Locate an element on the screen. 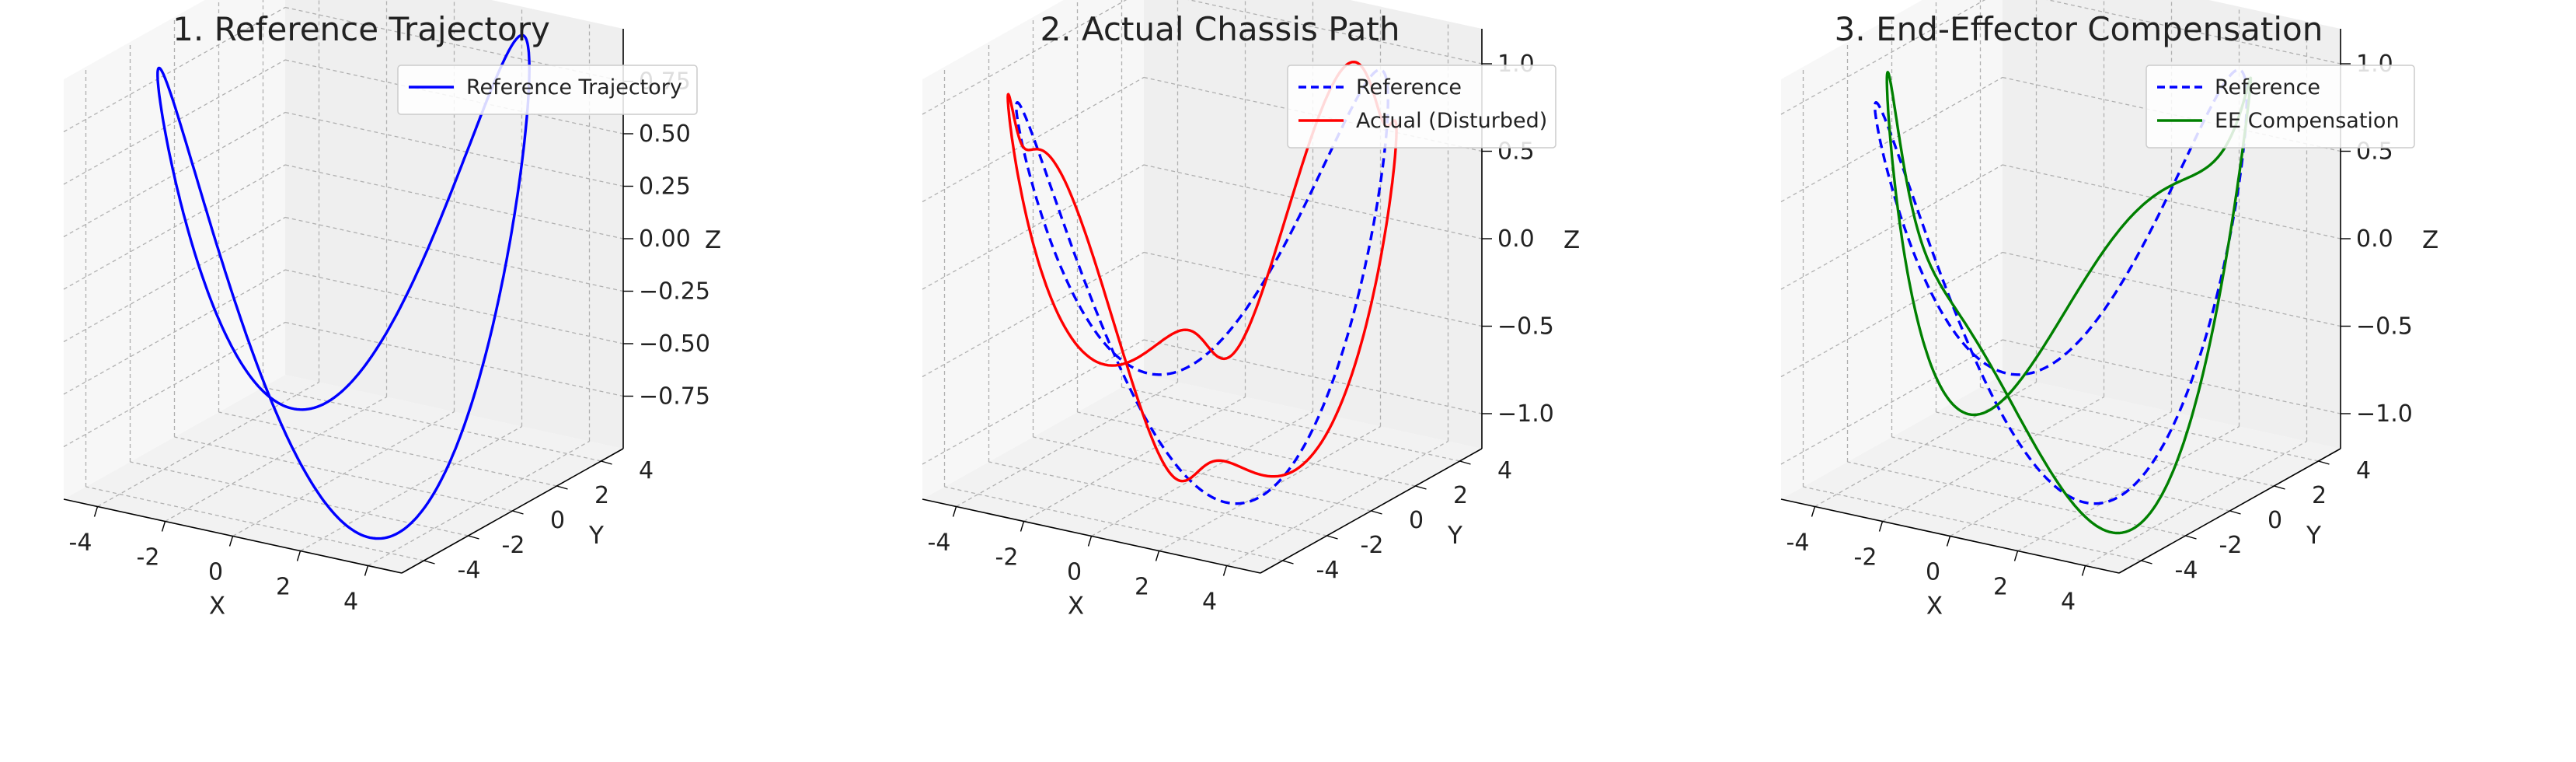 This screenshot has width=2576, height=762. legend: Reference Actual (Disturbed) is located at coordinates (1421, 107).